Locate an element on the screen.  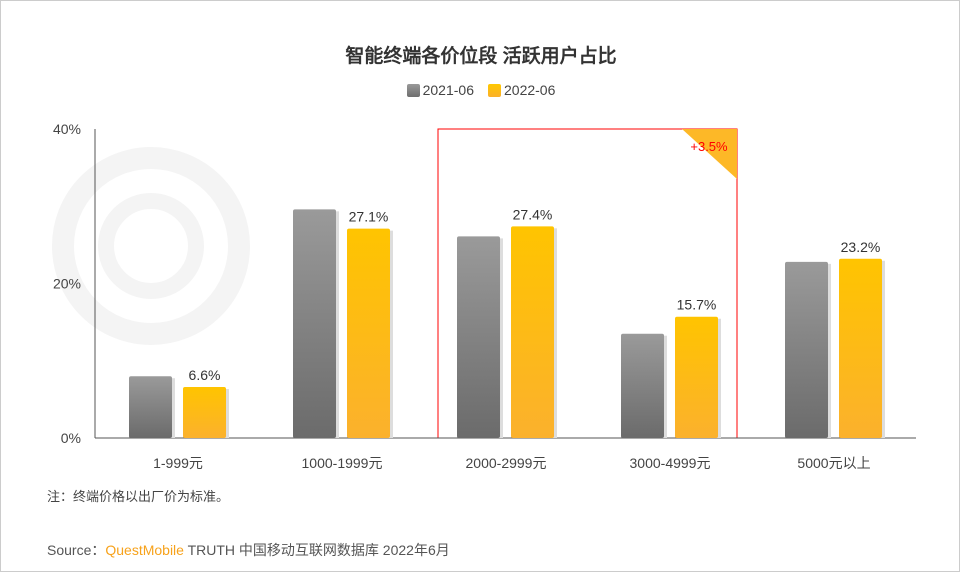
x-tick-label: 1000-1999元 is located at coordinates (342, 463).